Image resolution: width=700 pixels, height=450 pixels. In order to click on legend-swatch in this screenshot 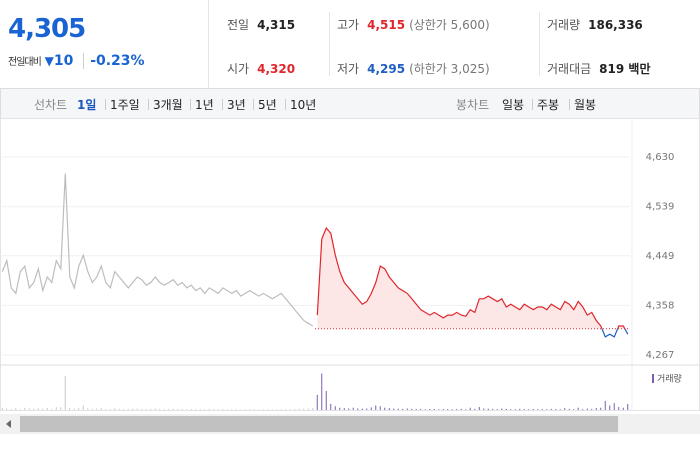, I will do `click(653, 378)`.